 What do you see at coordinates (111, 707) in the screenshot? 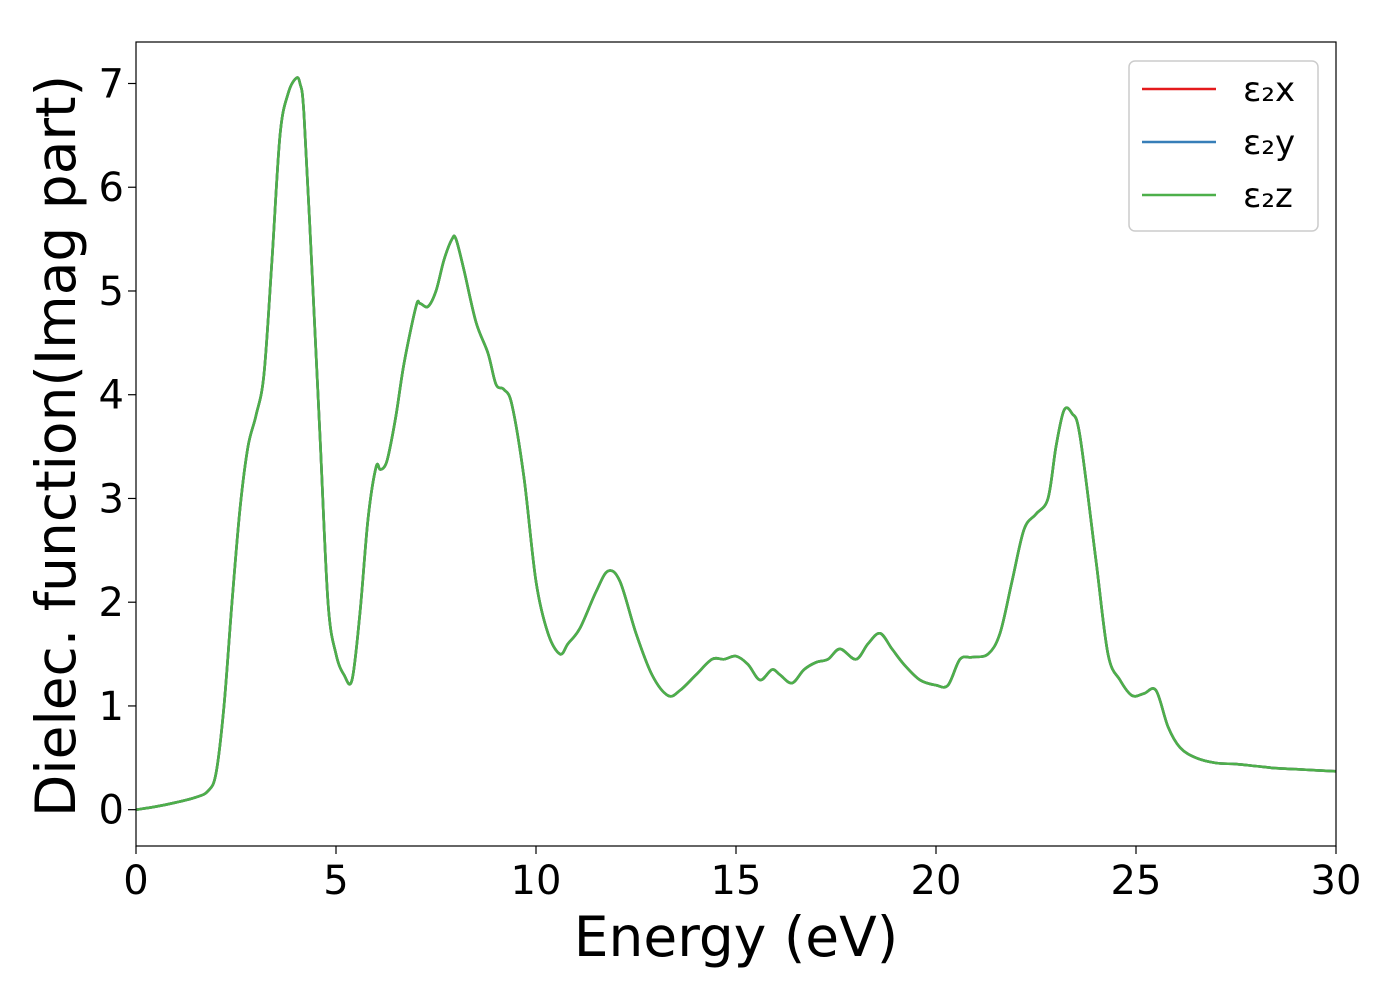
I see `y-tick-label: 1` at bounding box center [111, 707].